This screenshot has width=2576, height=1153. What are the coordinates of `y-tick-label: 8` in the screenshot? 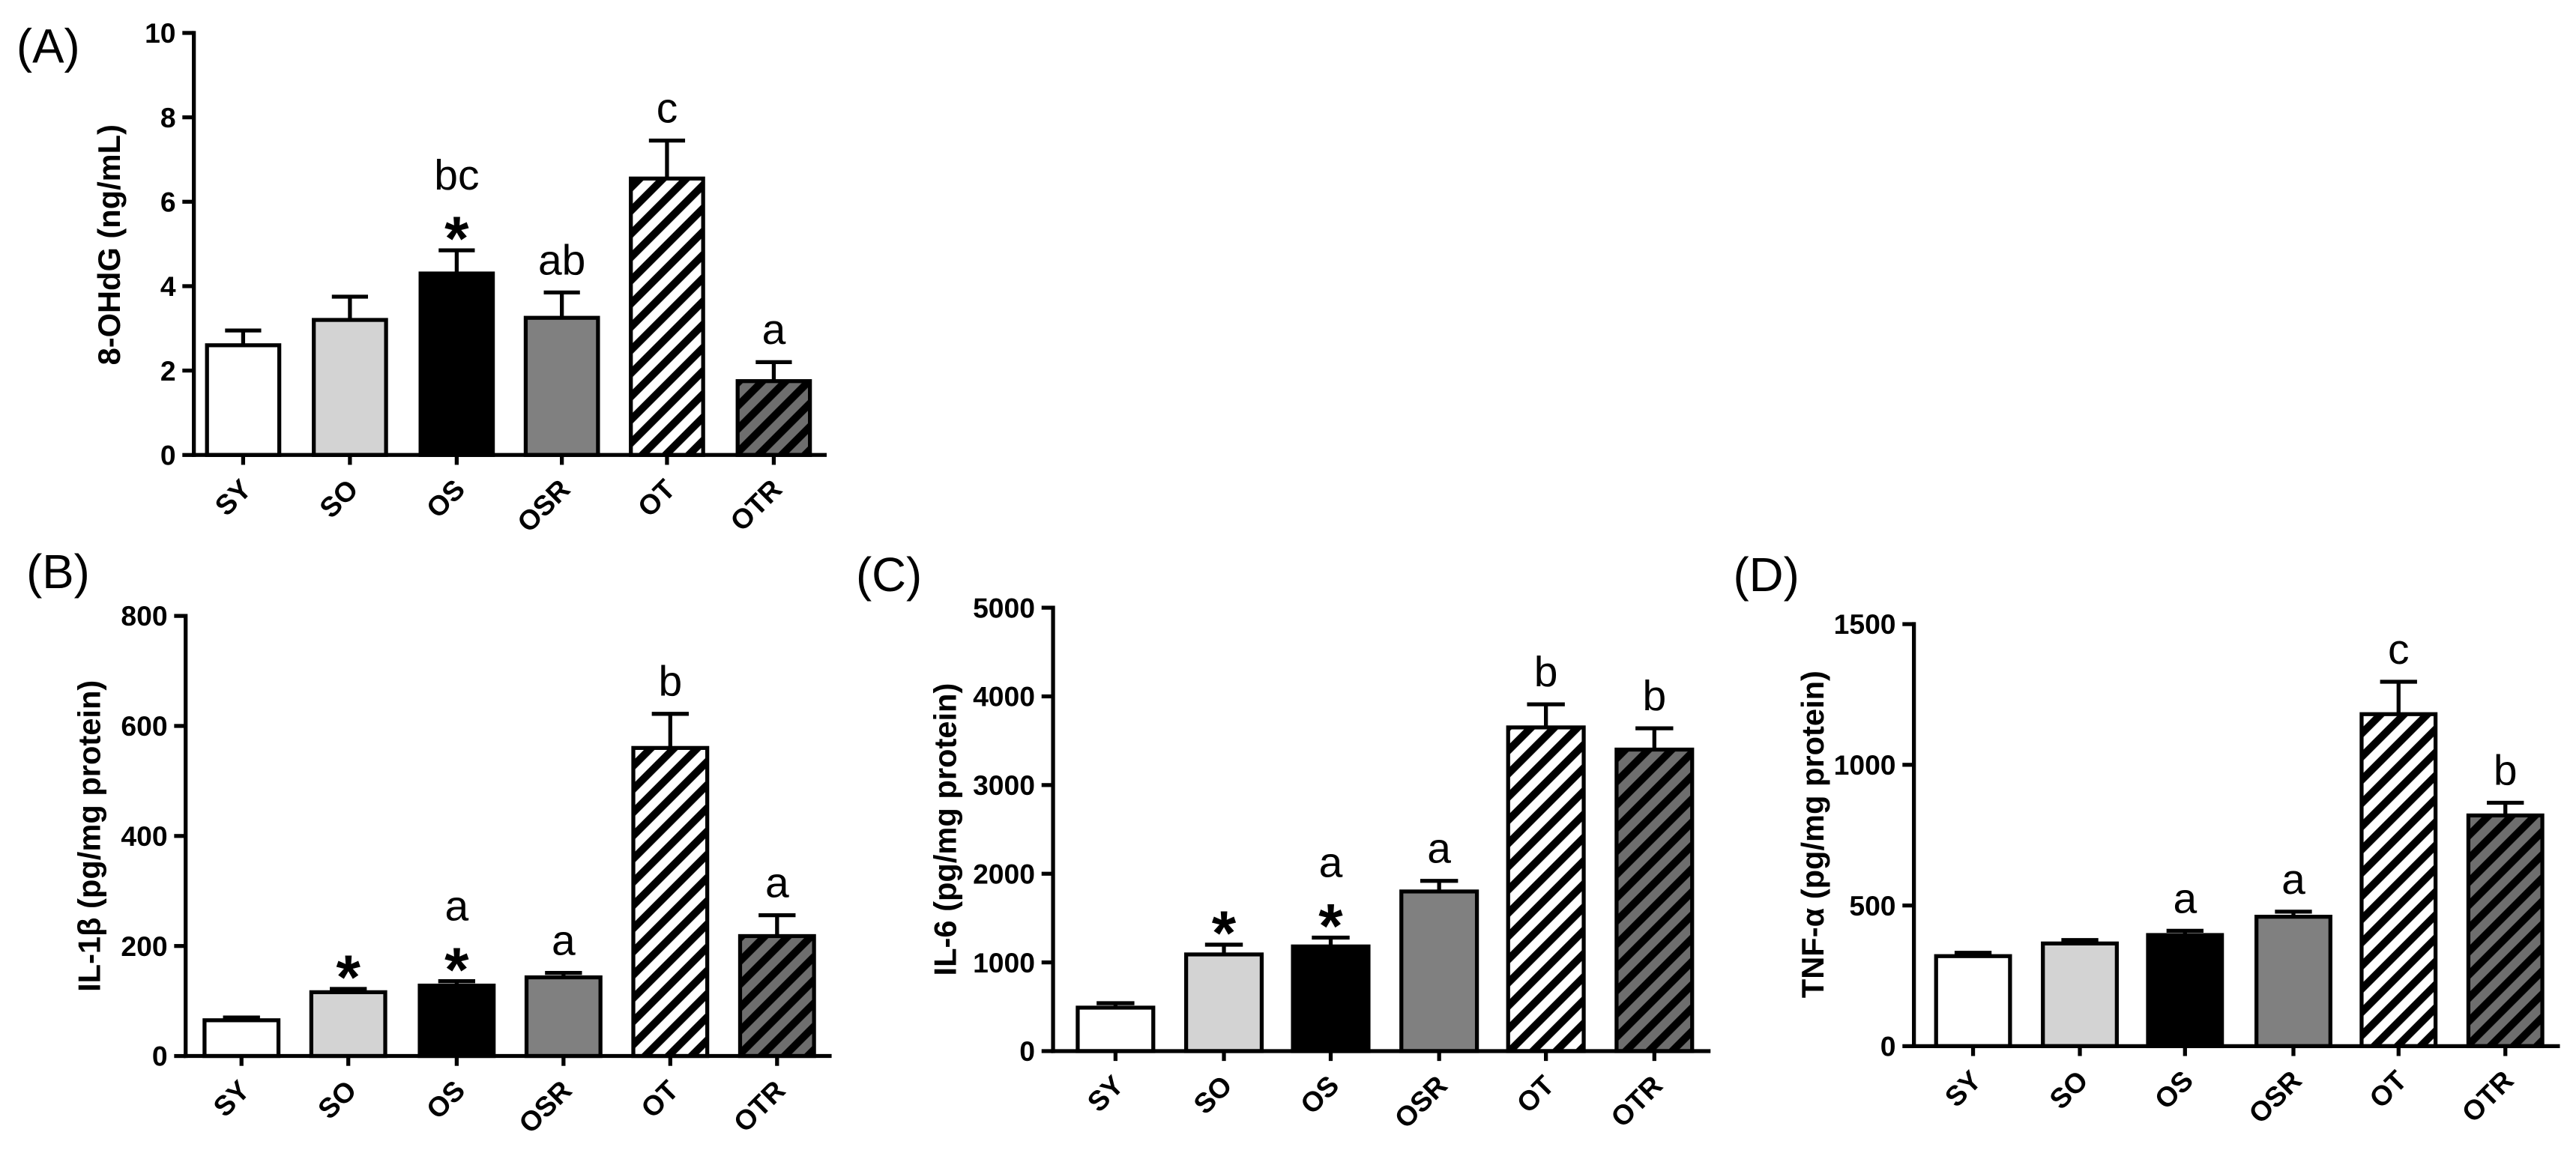 It's located at (168, 117).